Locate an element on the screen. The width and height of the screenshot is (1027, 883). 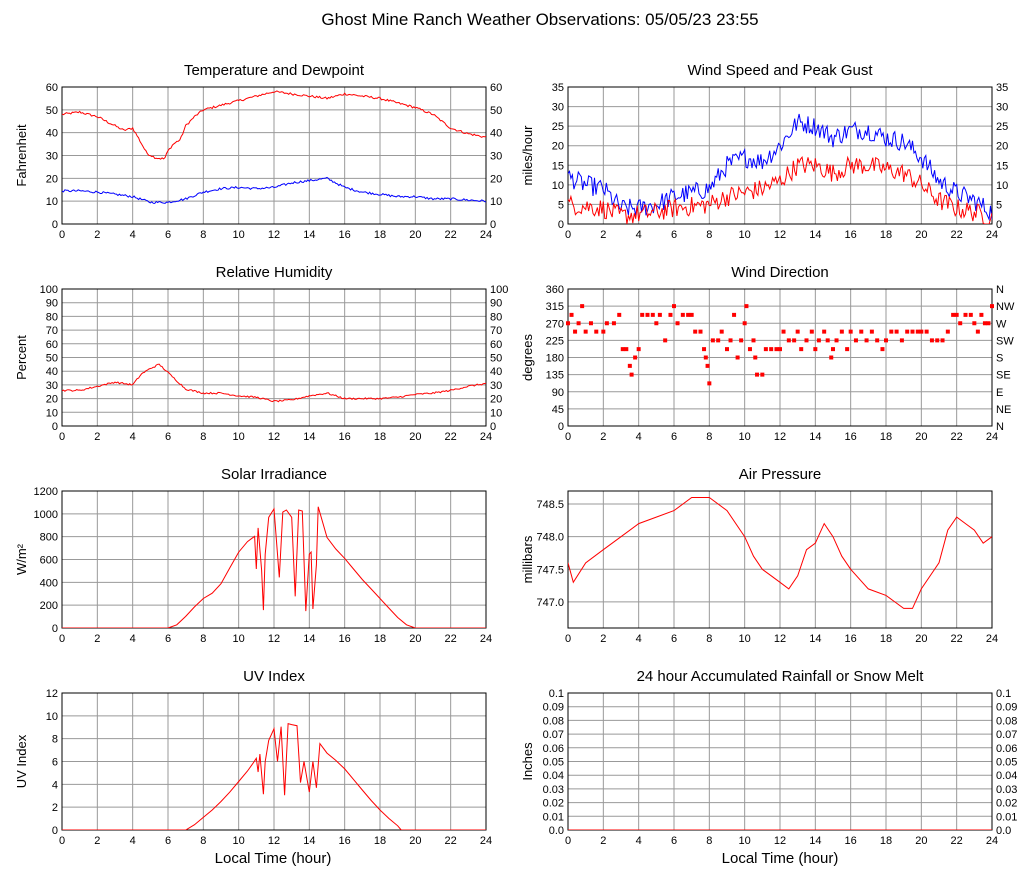
y-tick-label: 70 is located at coordinates (52, 331).